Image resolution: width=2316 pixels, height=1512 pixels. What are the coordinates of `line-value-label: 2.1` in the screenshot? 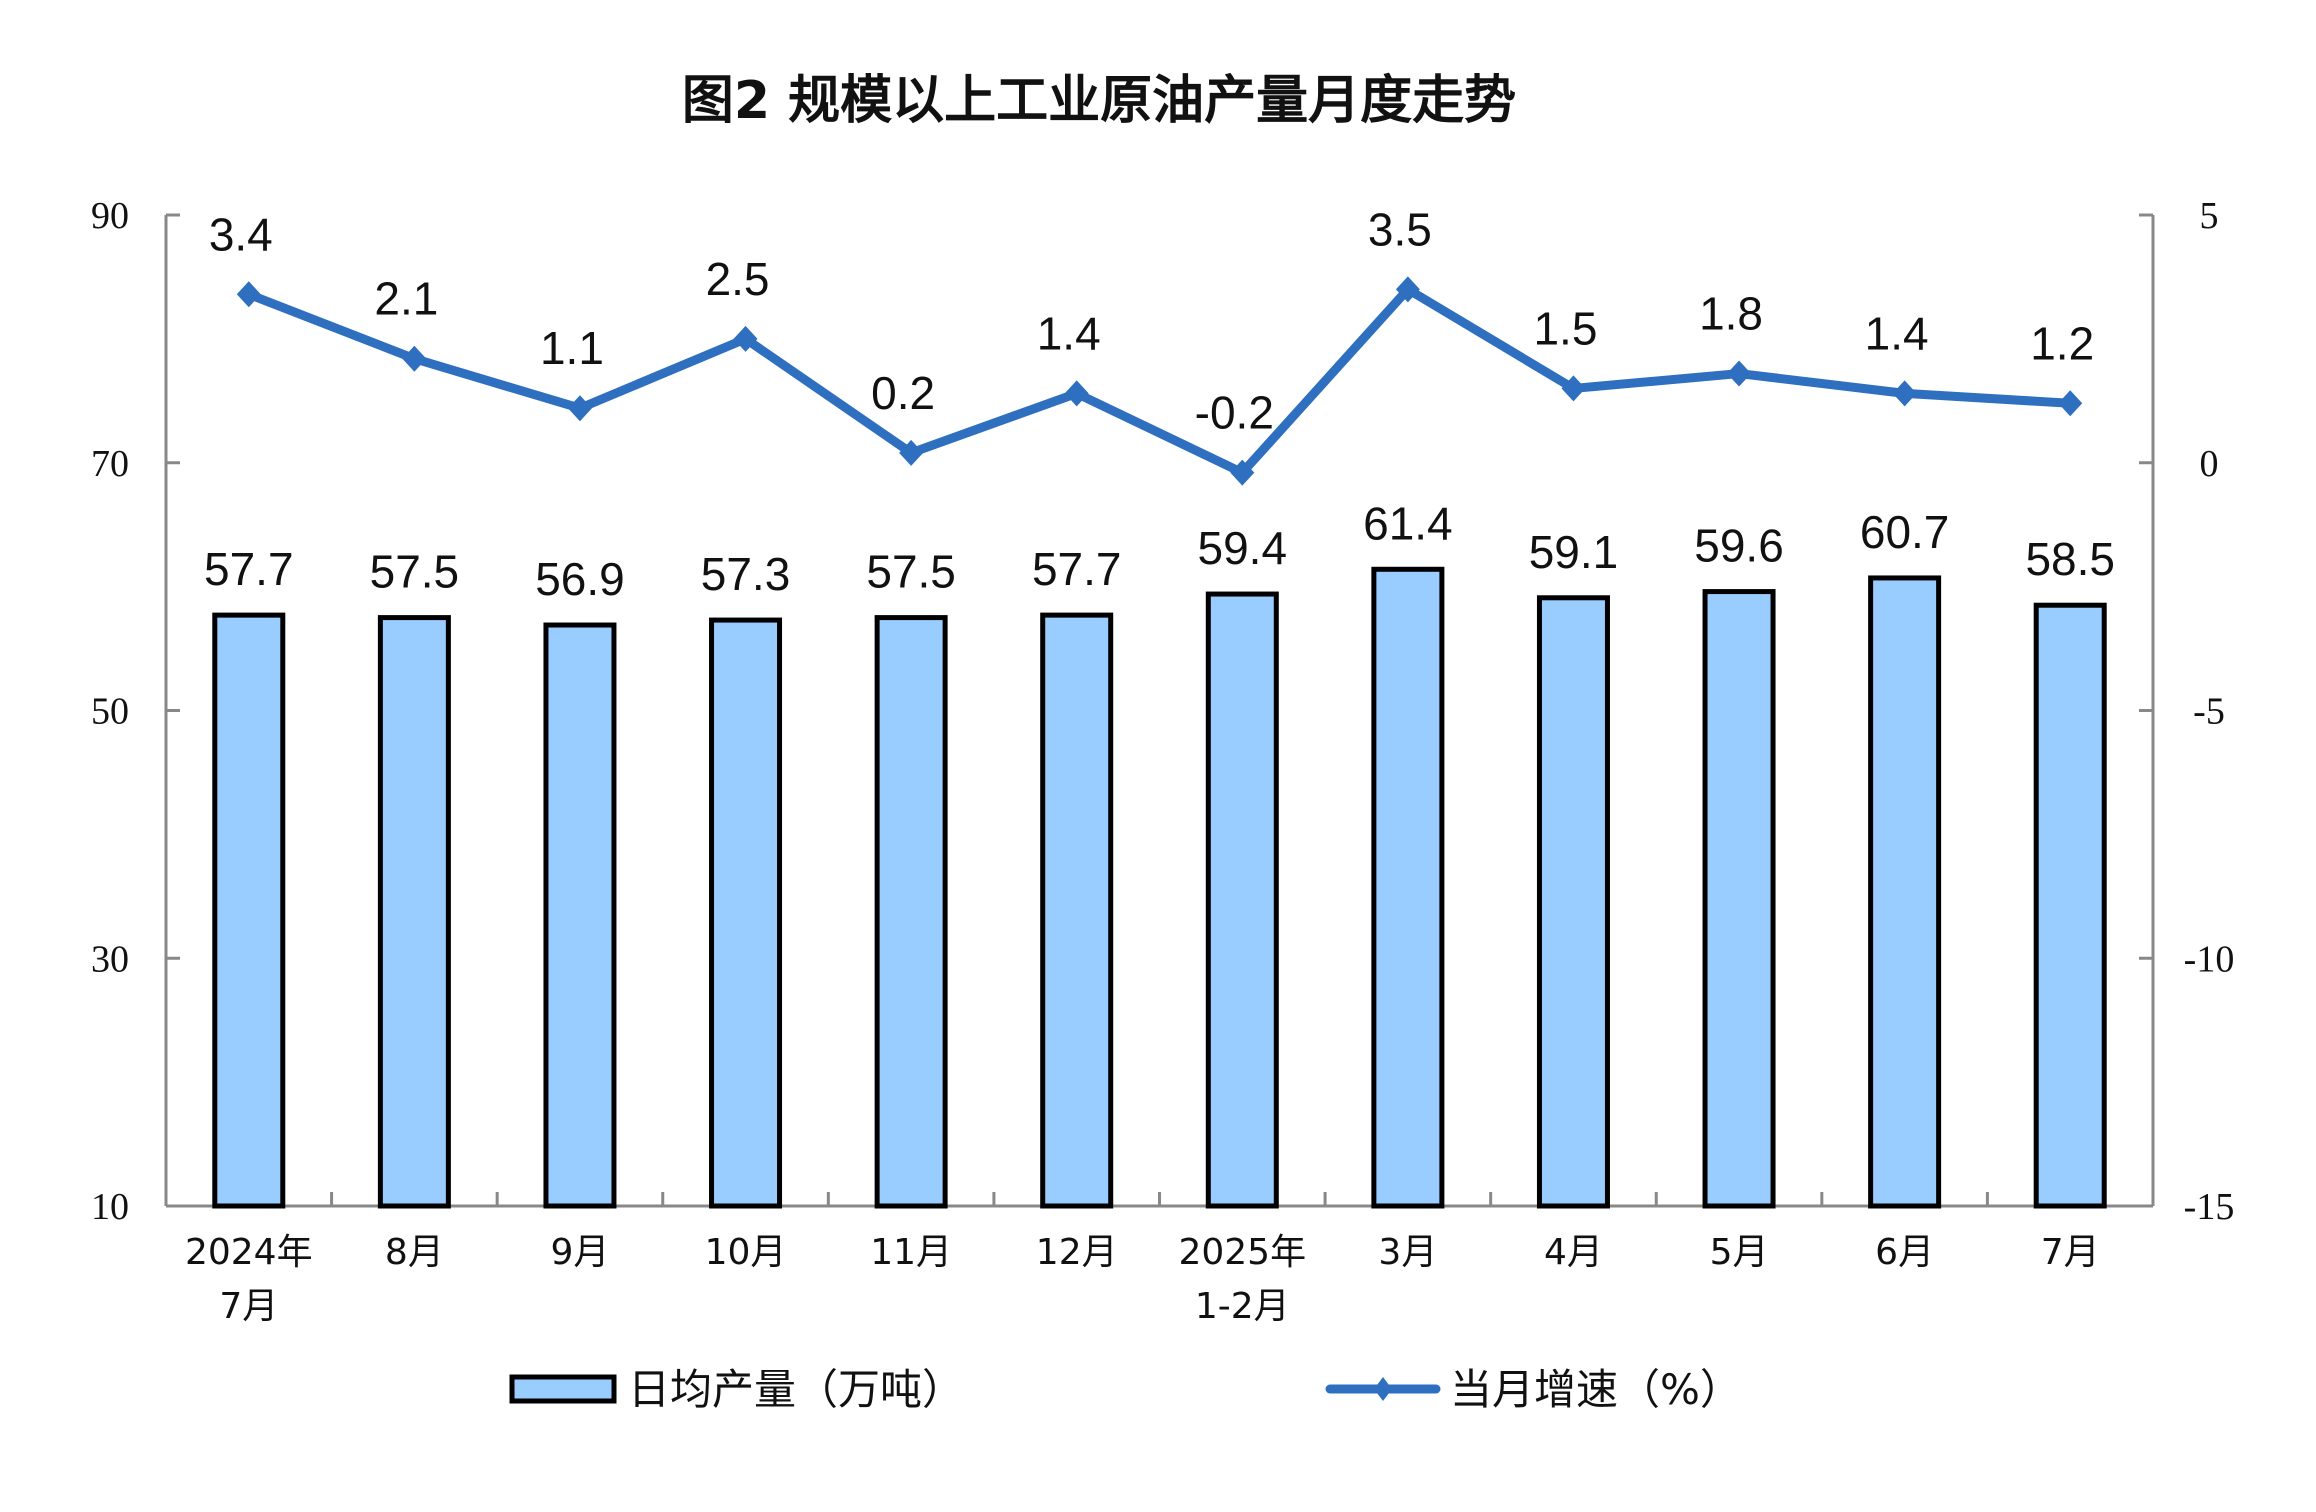 It's located at (406, 299).